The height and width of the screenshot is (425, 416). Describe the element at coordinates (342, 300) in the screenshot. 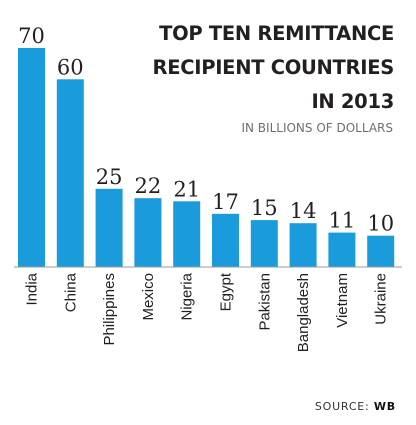

I see `category-label-vietnam: Vietnam` at that location.